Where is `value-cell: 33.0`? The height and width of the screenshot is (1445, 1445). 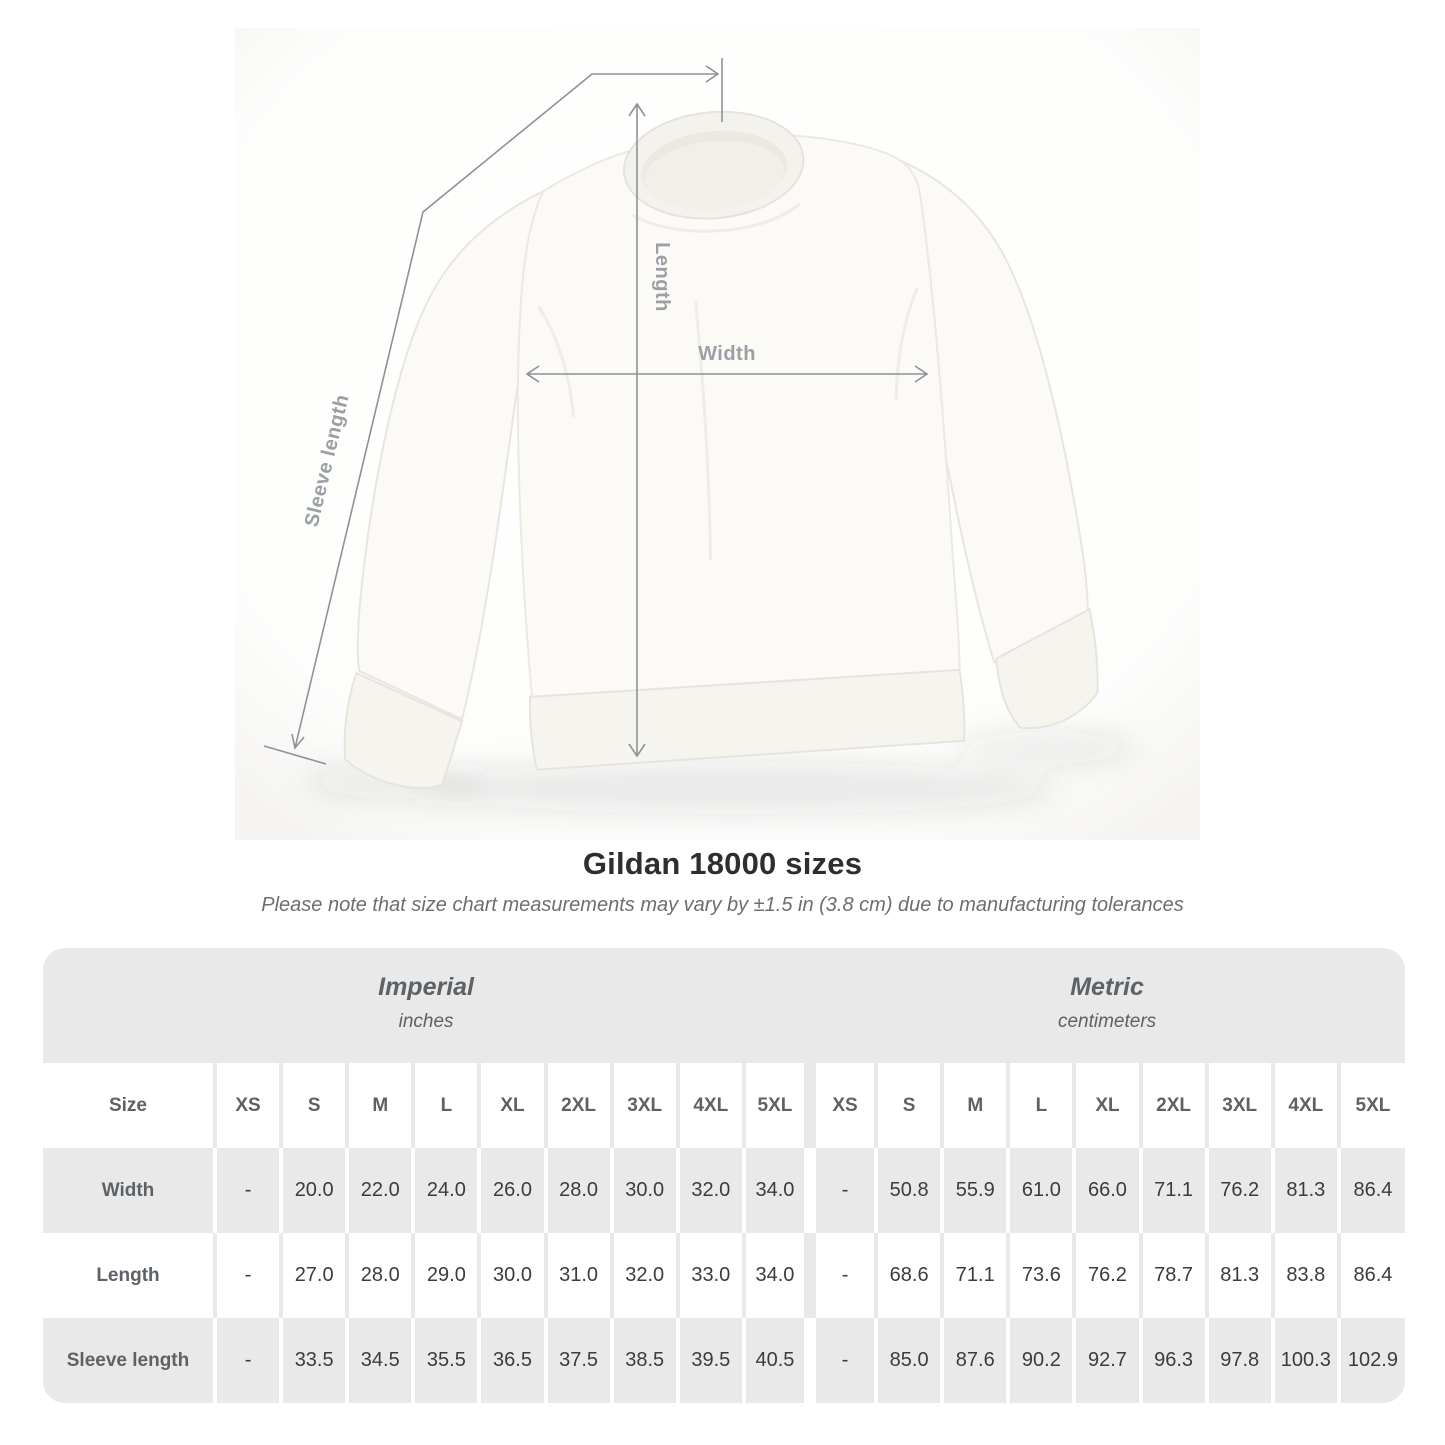
value-cell: 33.0 is located at coordinates (711, 1275).